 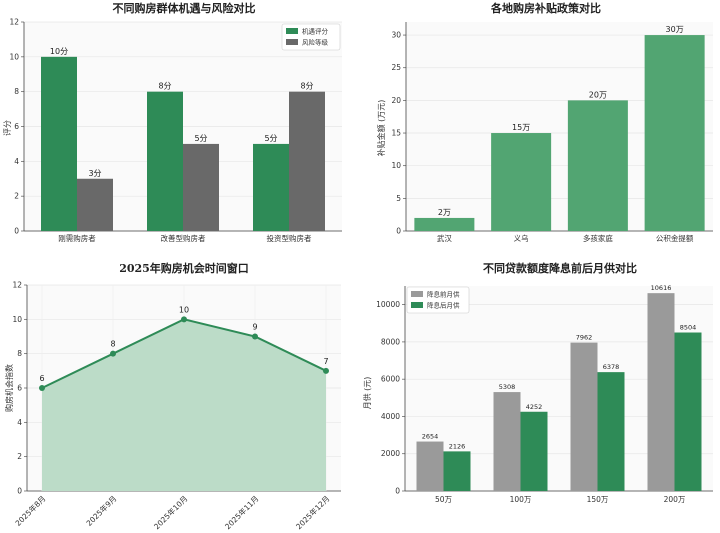 I want to click on chart2-xtick-label: 义乌, so click(x=521, y=238).